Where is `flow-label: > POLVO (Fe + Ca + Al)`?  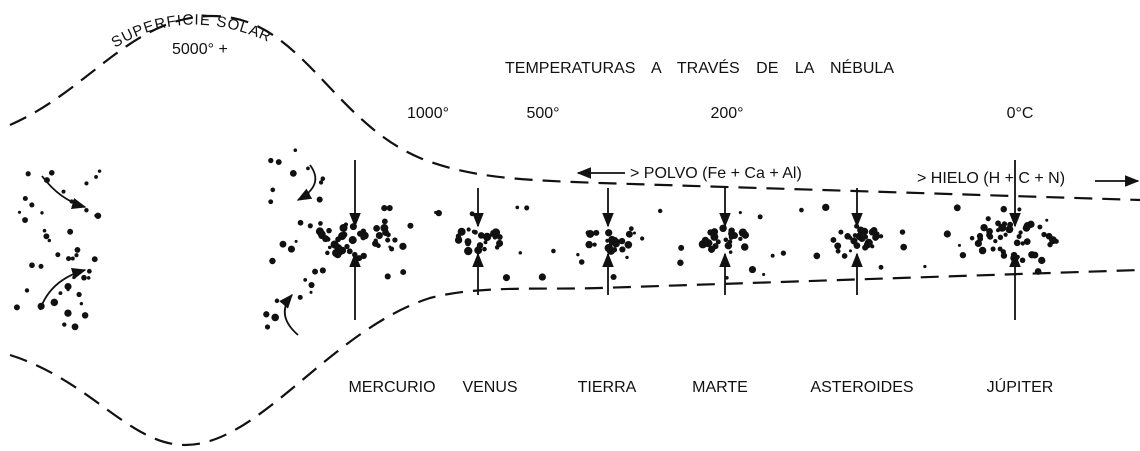 flow-label: > POLVO (Fe + Ca + Al) is located at coordinates (716, 173).